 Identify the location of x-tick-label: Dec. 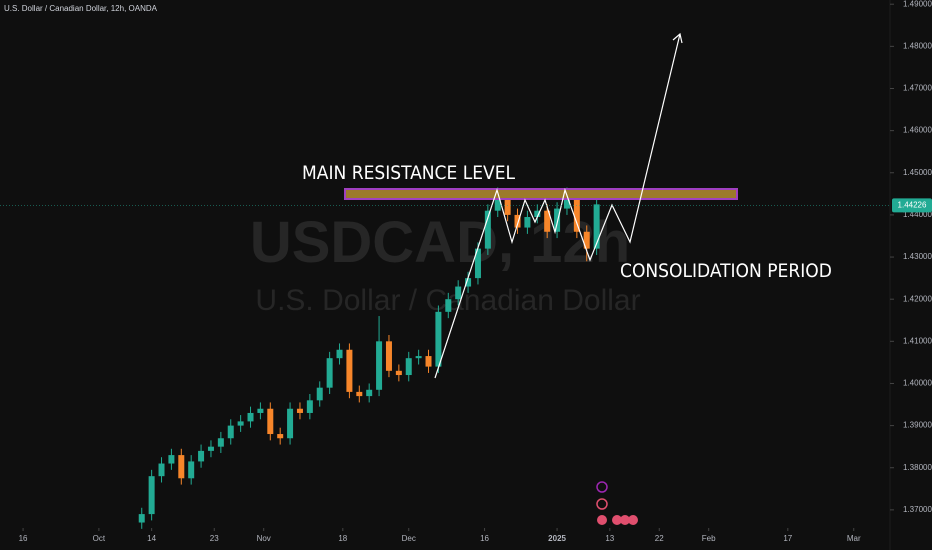
(409, 538).